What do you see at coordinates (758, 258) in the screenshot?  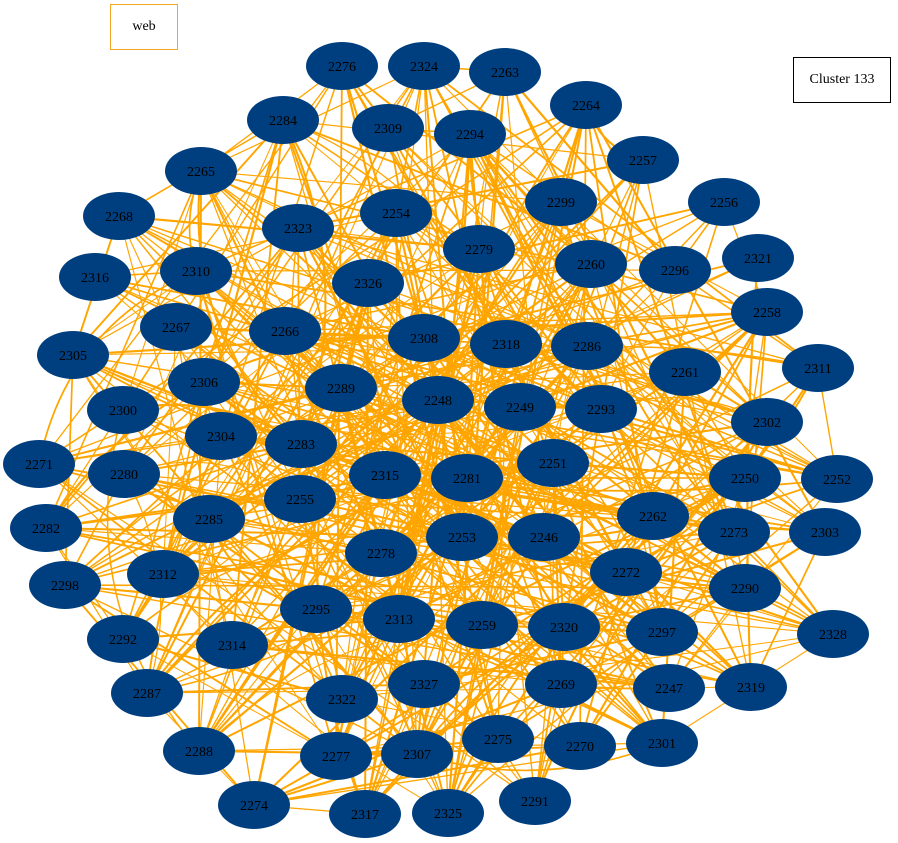 I see `node-2321: 2321` at bounding box center [758, 258].